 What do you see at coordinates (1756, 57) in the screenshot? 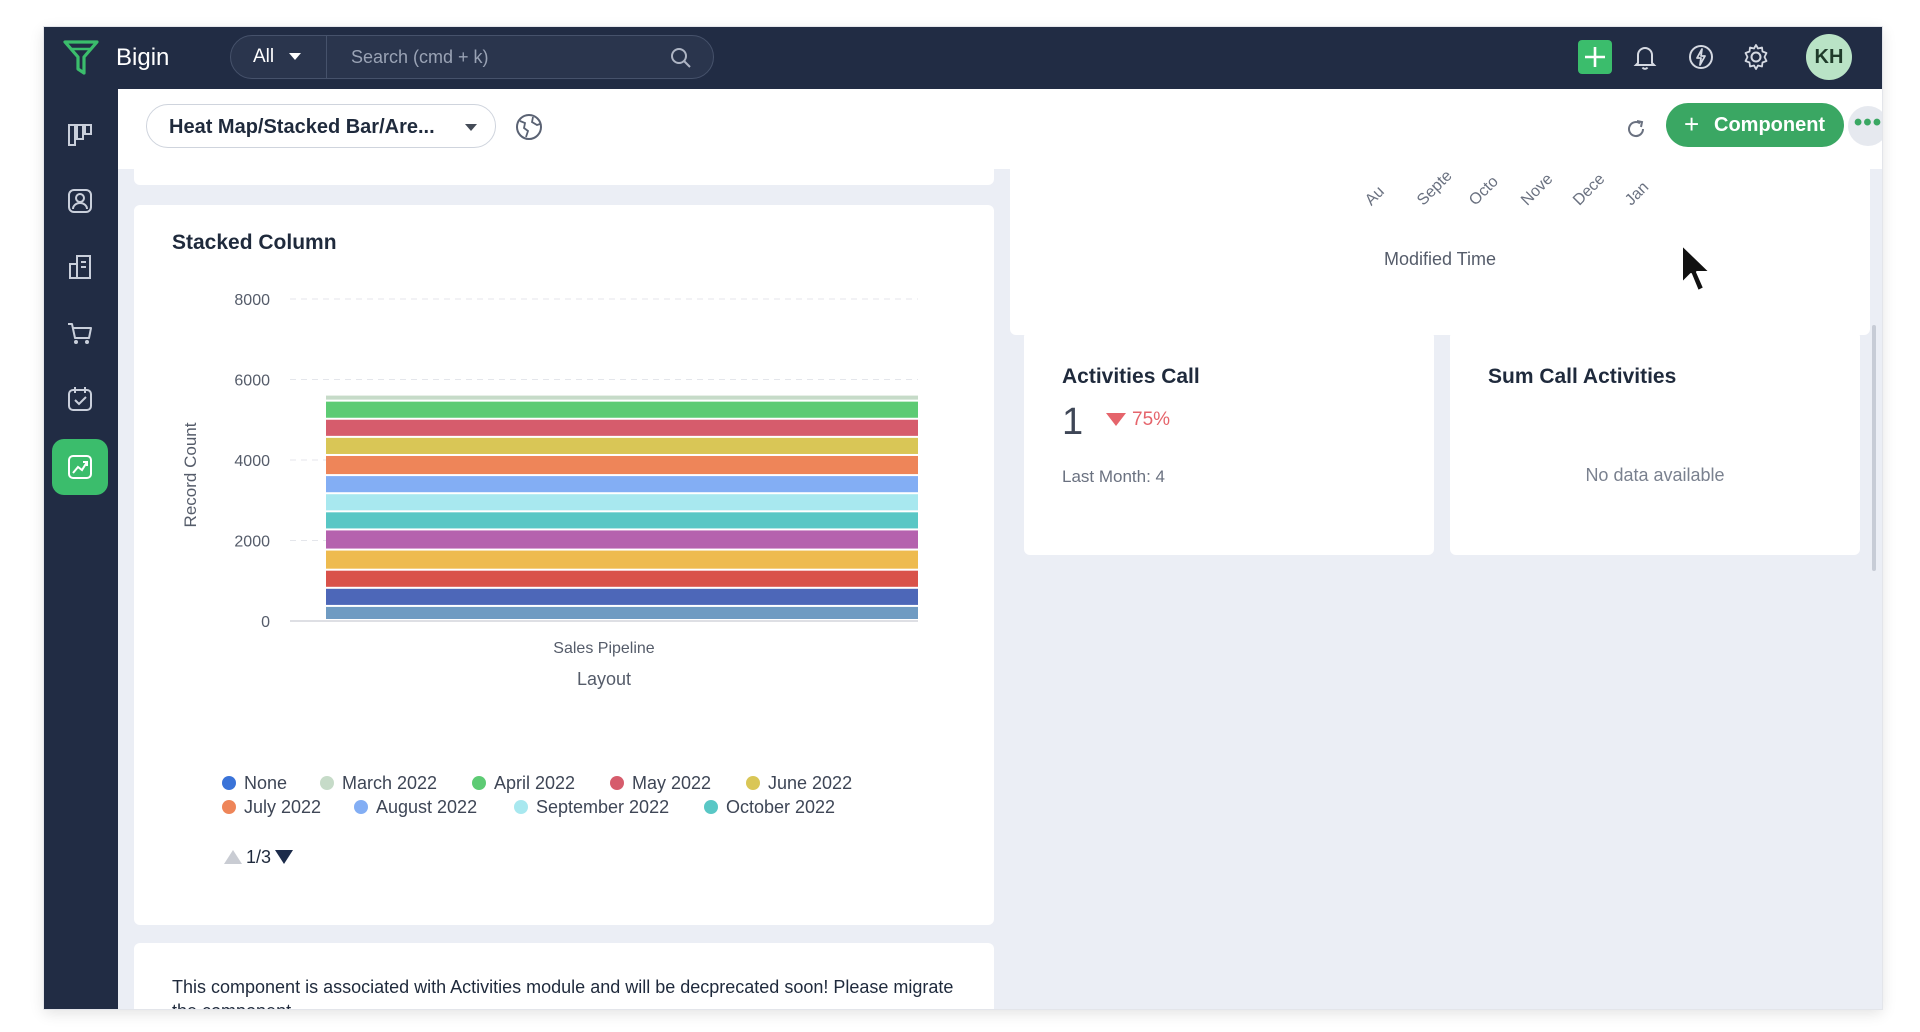
I see `gear-icon` at bounding box center [1756, 57].